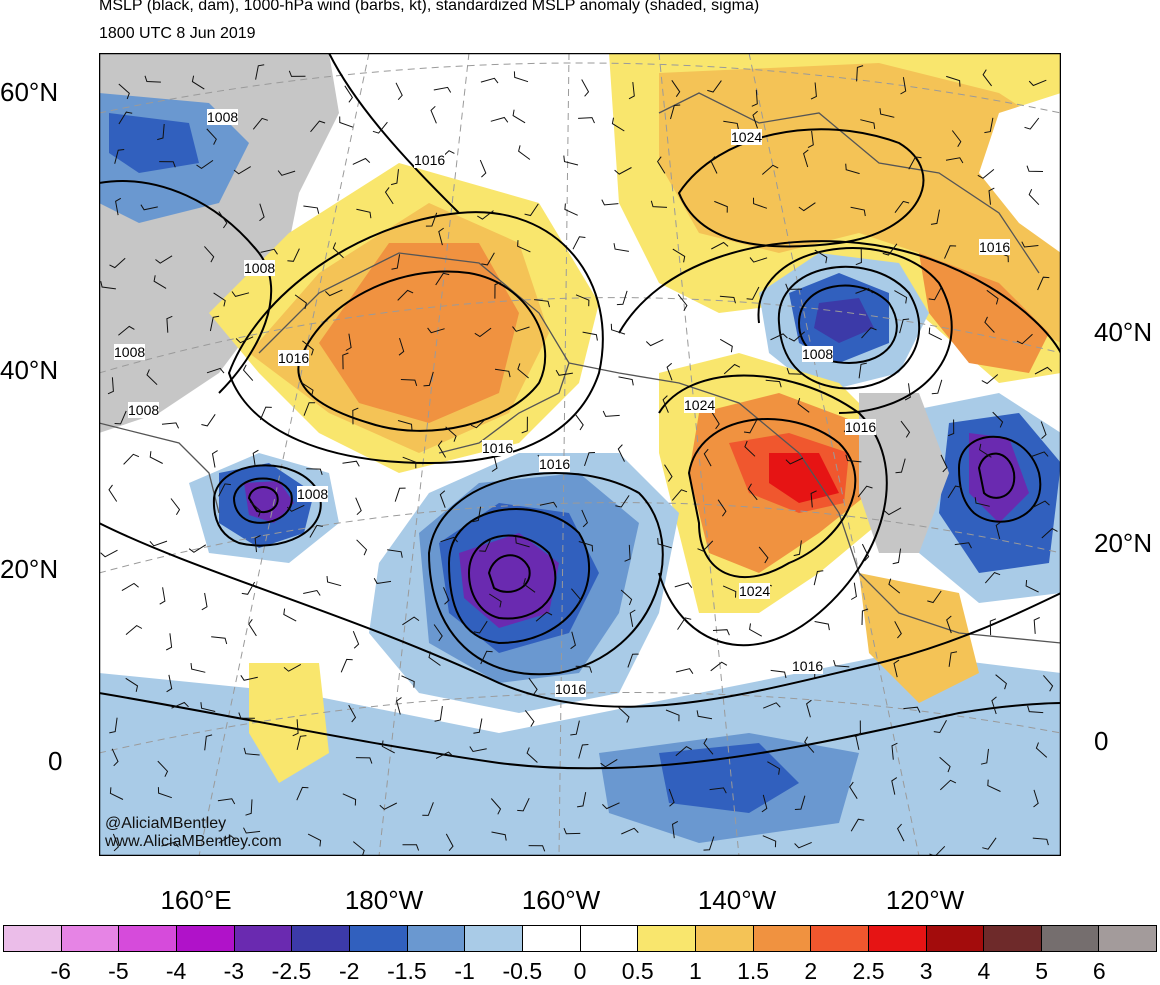  What do you see at coordinates (849, 183) in the screenshot?
I see `coast-arctic-islands` at bounding box center [849, 183].